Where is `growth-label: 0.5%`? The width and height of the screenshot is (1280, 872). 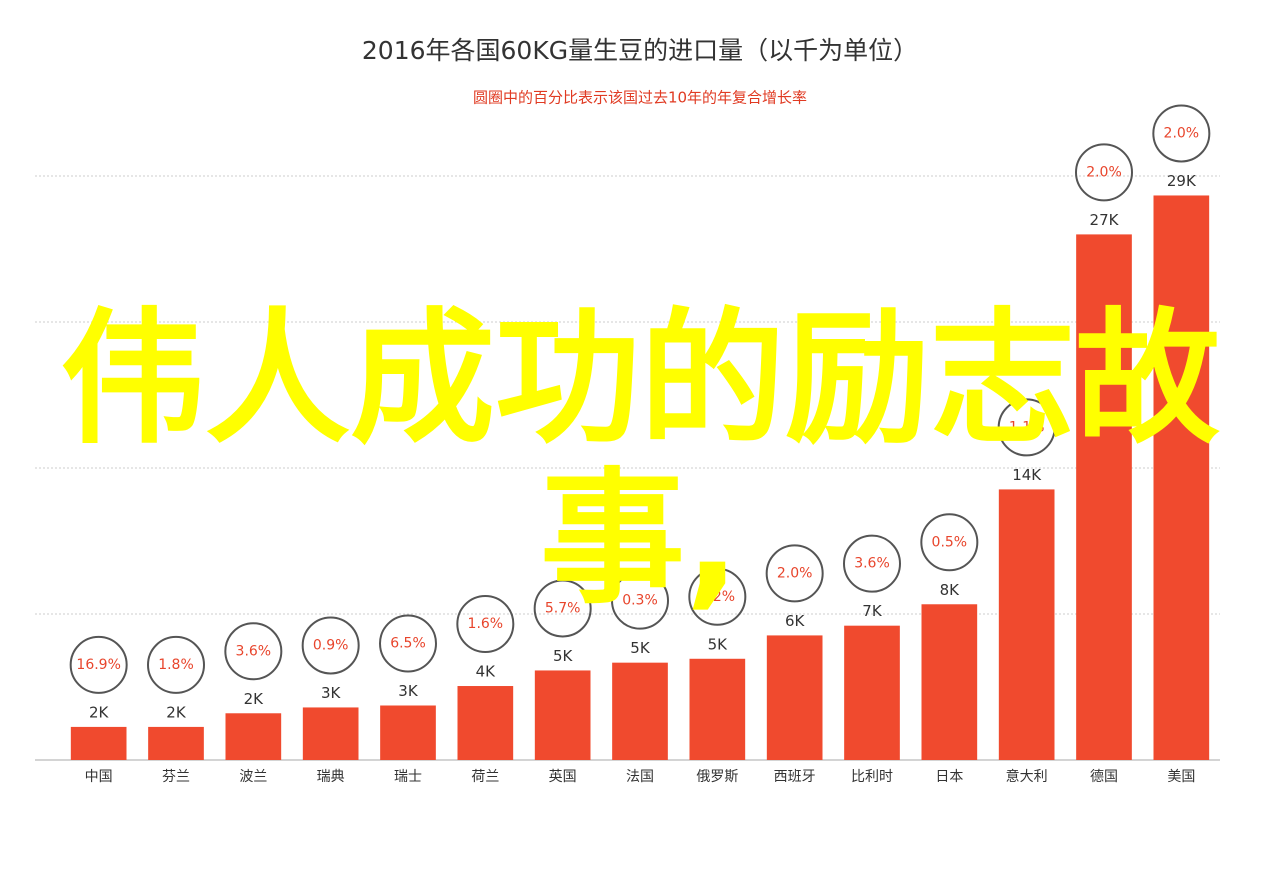 growth-label: 0.5% is located at coordinates (950, 542).